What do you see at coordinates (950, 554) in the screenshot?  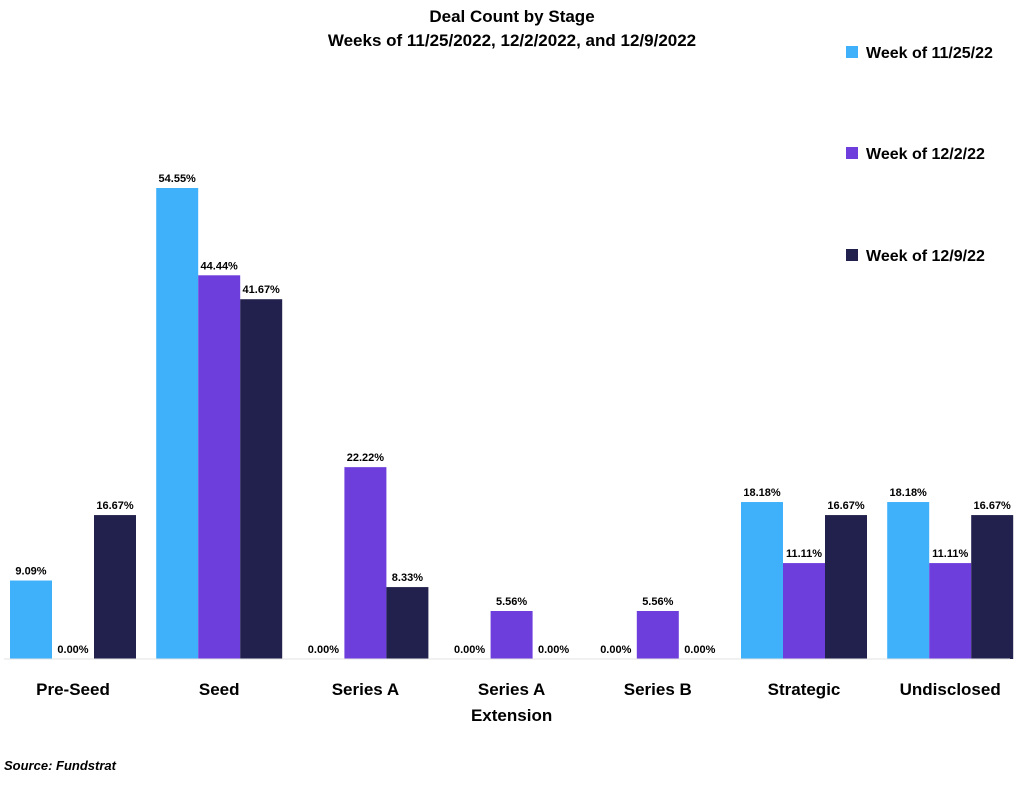 I see `data-label-undisclosed-series-2: 11.11%` at bounding box center [950, 554].